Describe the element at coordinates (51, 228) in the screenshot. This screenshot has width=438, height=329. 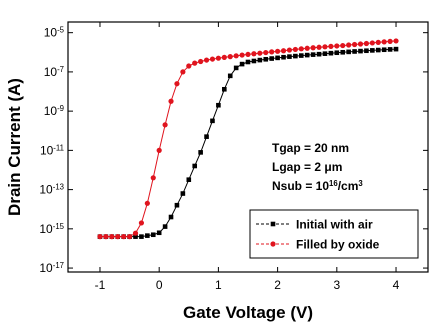
I see `y-tick-label: 10⁻¹⁵` at that location.